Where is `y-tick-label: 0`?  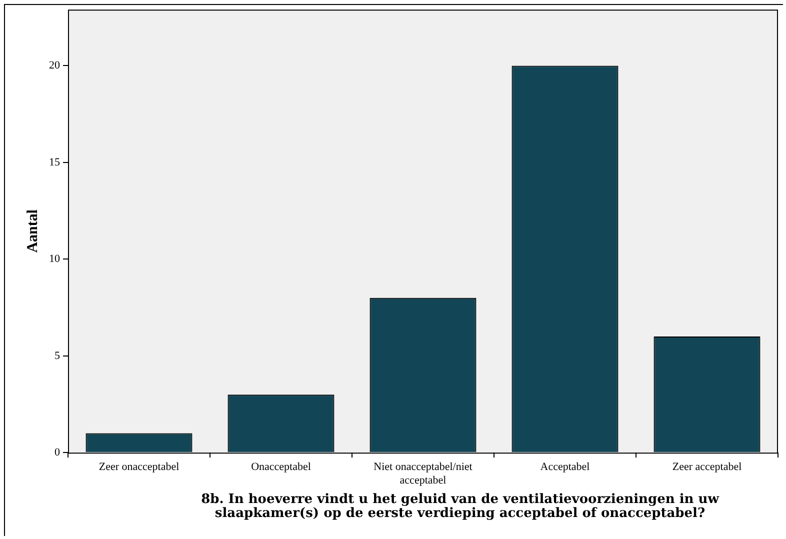 y-tick-label: 0 is located at coordinates (57, 452).